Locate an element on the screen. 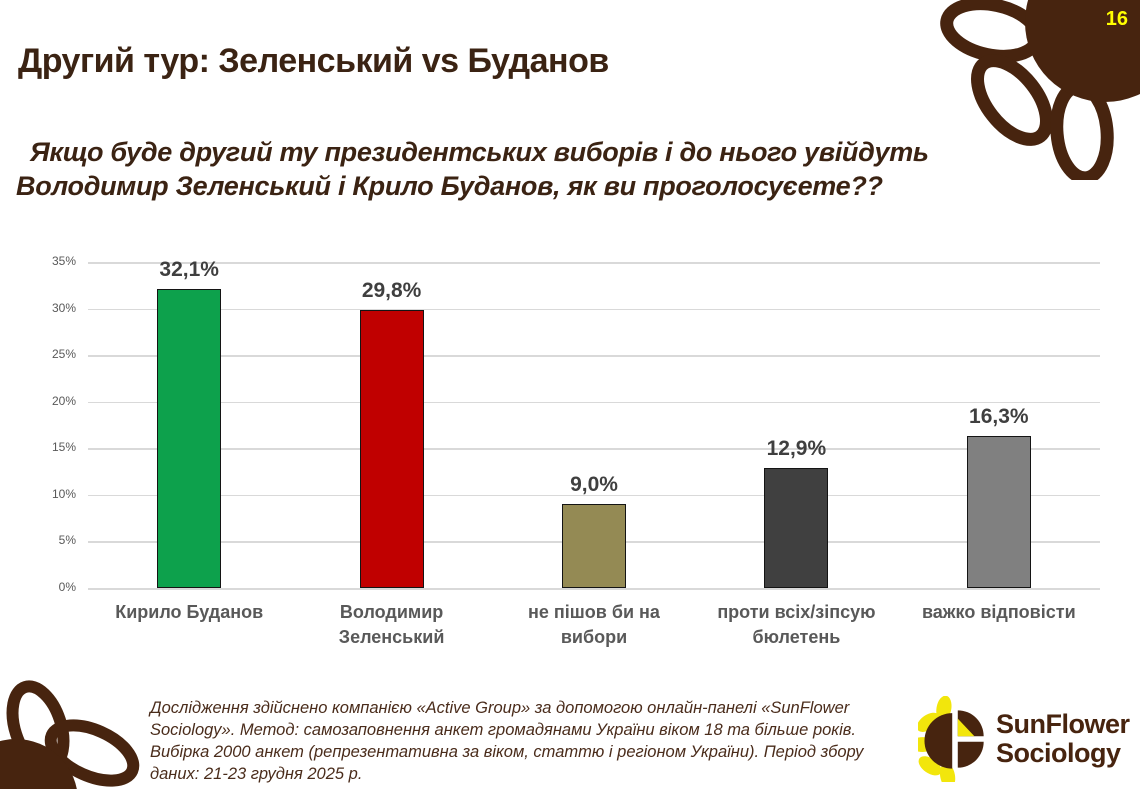  sunflower-sociology-logo: SunFlower Sociology is located at coordinates (1024, 739).